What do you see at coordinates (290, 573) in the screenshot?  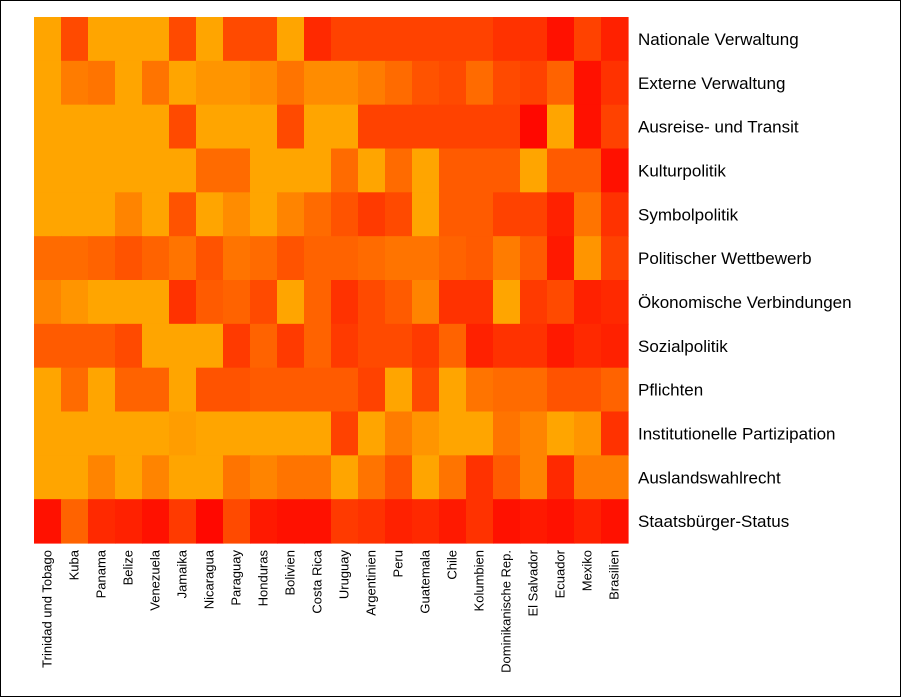 I see `column-label: Bolivien` at bounding box center [290, 573].